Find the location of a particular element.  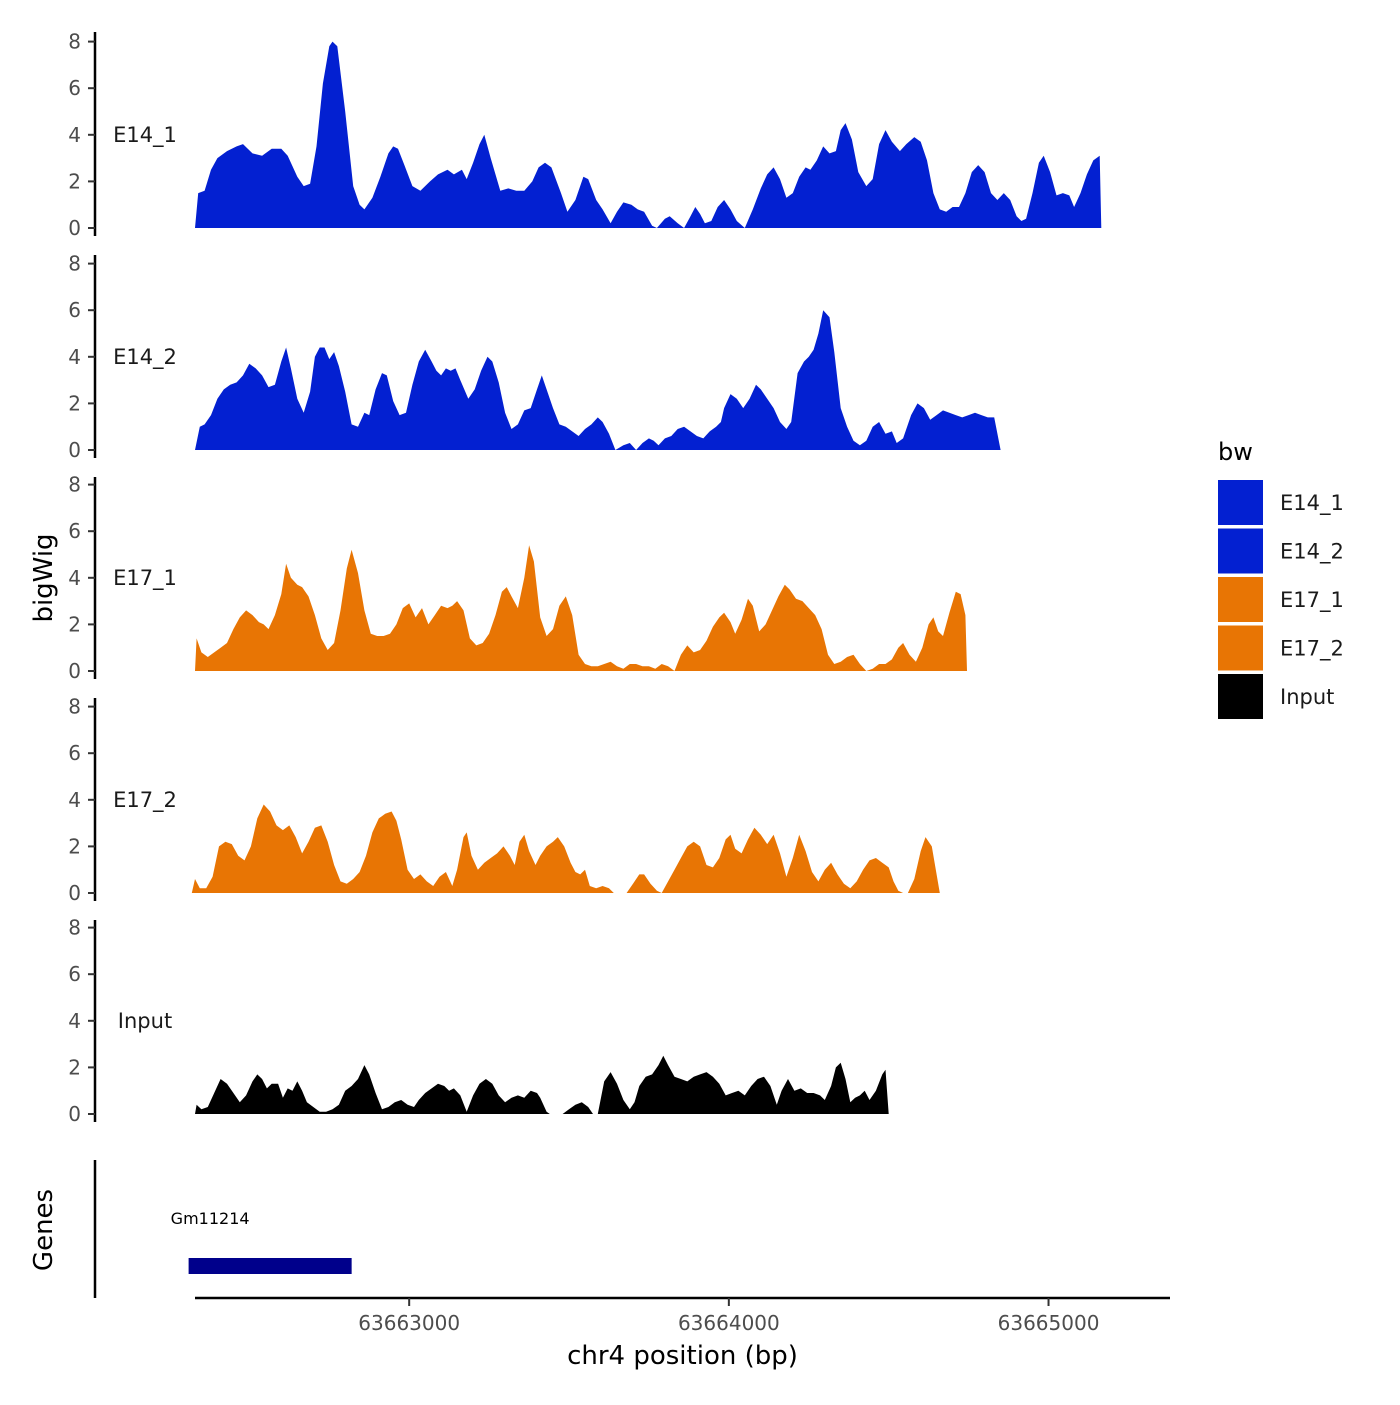

legend-label: E17_2 is located at coordinates (1312, 649).